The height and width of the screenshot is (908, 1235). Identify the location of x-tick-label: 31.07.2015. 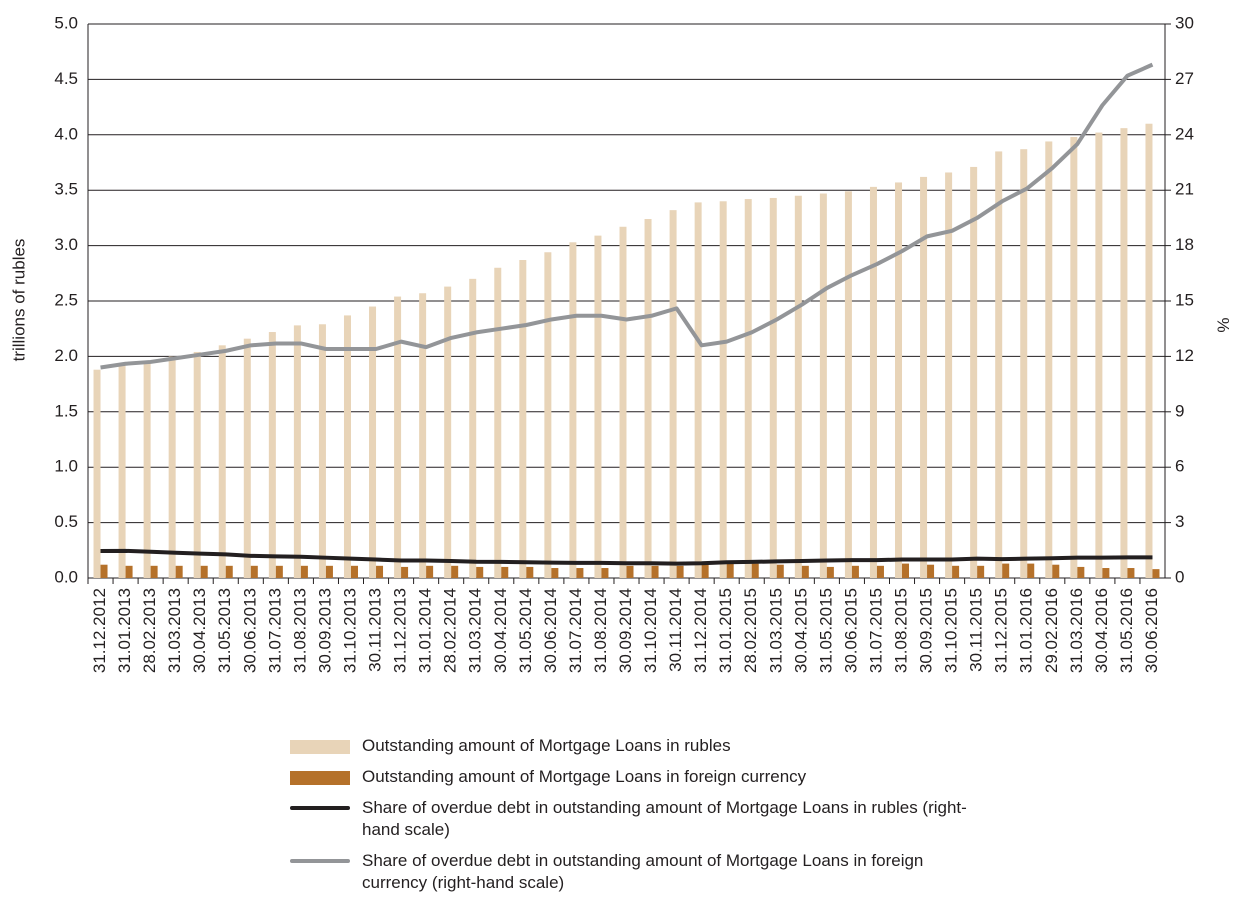
(875, 630).